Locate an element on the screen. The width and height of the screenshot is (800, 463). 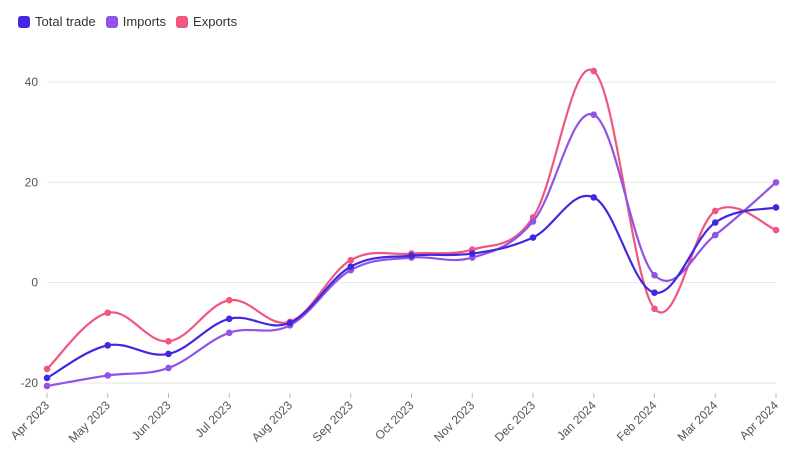
x-tick-label: Aug 2023 is located at coordinates (272, 421).